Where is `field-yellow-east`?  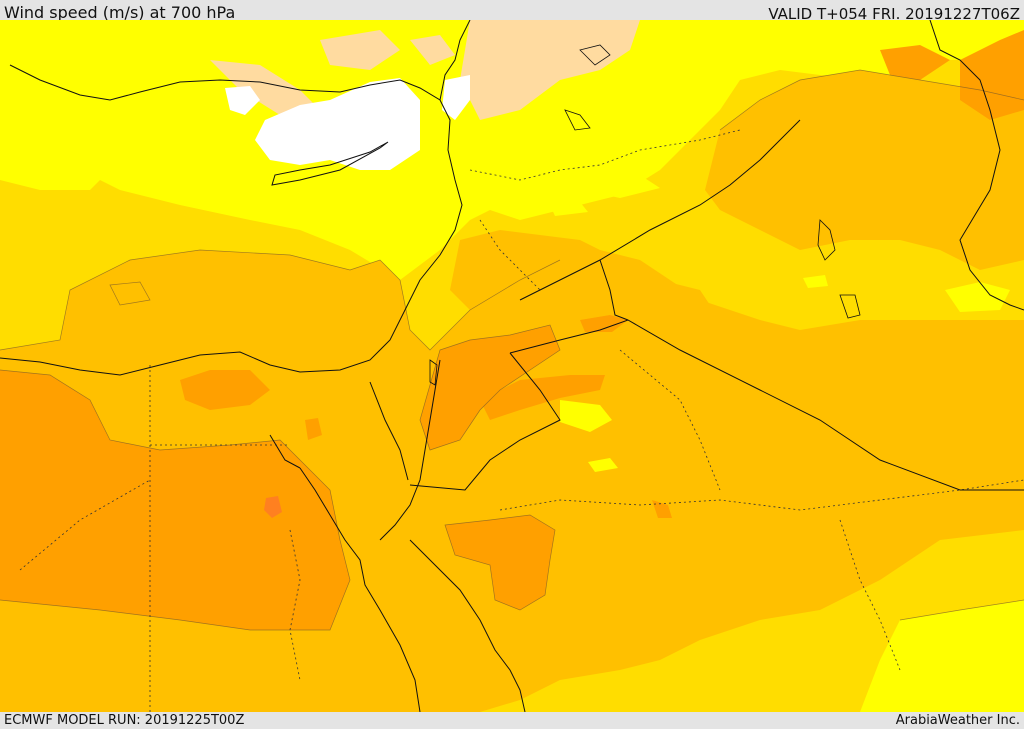
field-yellow-east is located at coordinates (977, 297).